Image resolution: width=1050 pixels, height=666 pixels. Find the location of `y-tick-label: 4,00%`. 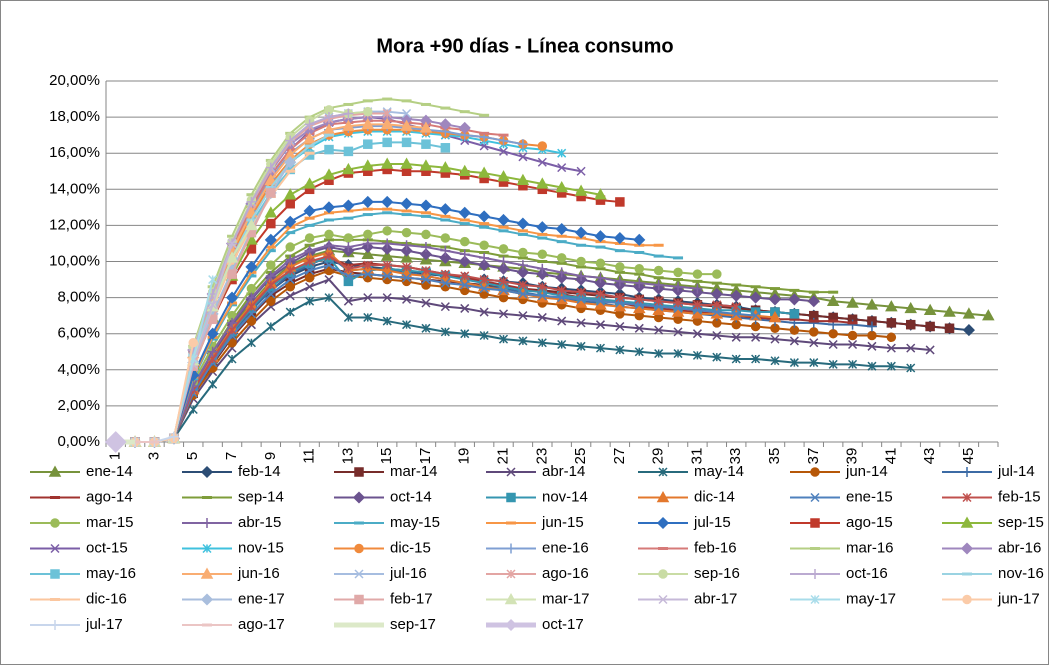

y-tick-label: 4,00% is located at coordinates (78, 369).